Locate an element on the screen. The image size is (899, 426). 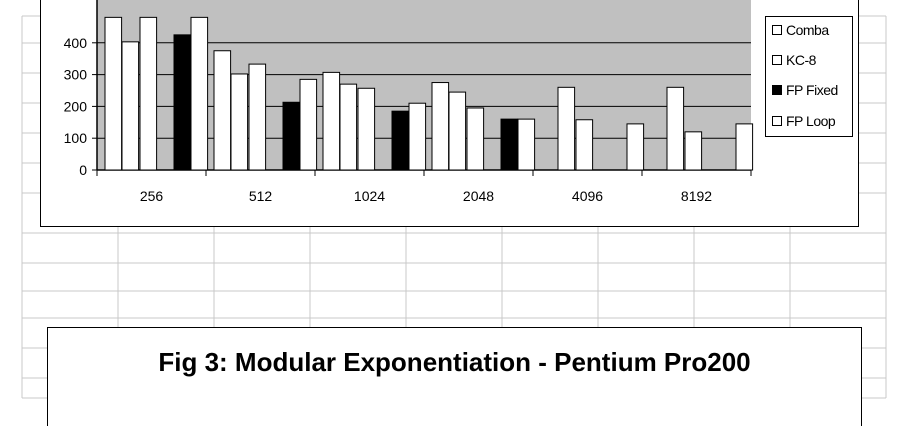
y-tick-label: 0 is located at coordinates (83, 170).